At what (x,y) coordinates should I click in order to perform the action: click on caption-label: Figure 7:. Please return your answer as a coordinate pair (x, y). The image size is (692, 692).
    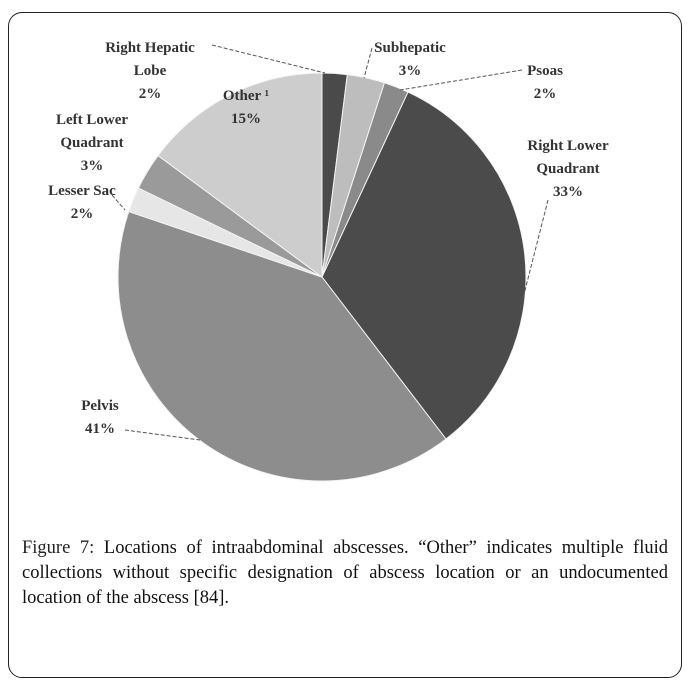
    Looking at the image, I should click on (58, 548).